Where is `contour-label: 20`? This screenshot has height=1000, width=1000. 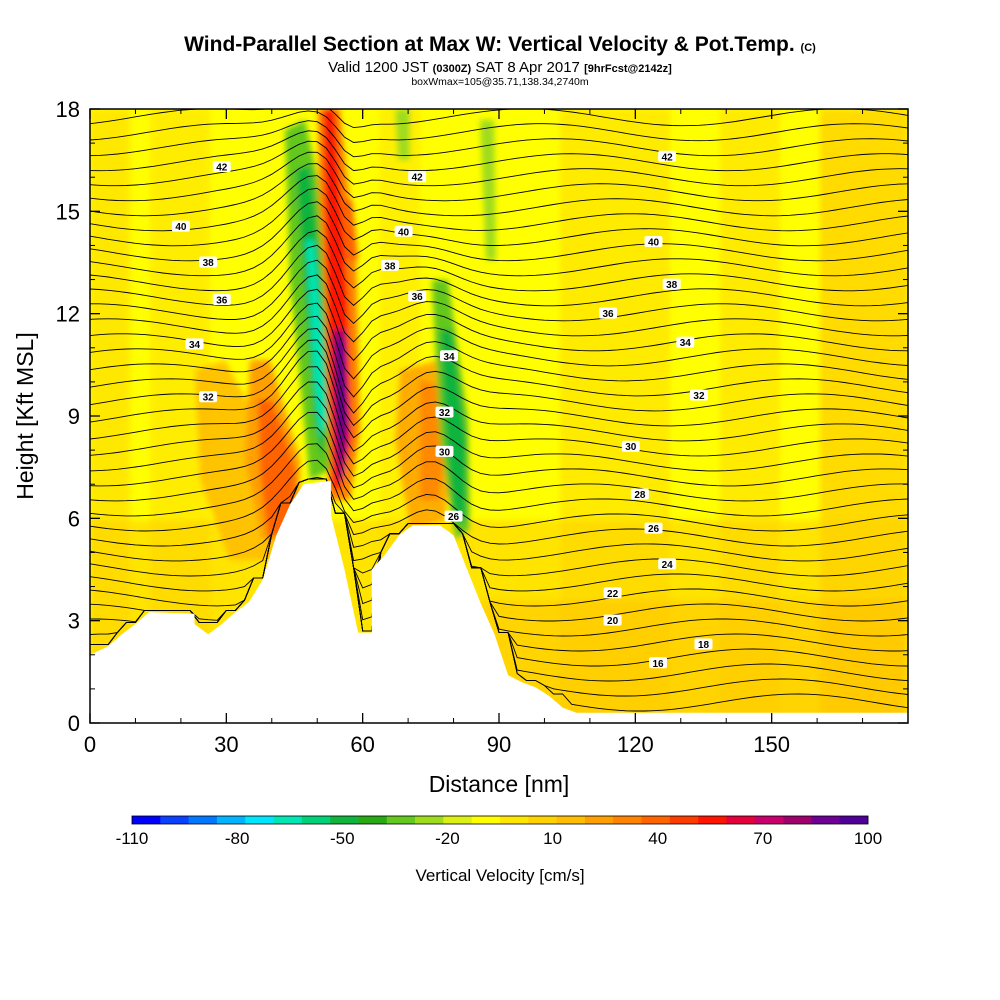 contour-label: 20 is located at coordinates (612, 620).